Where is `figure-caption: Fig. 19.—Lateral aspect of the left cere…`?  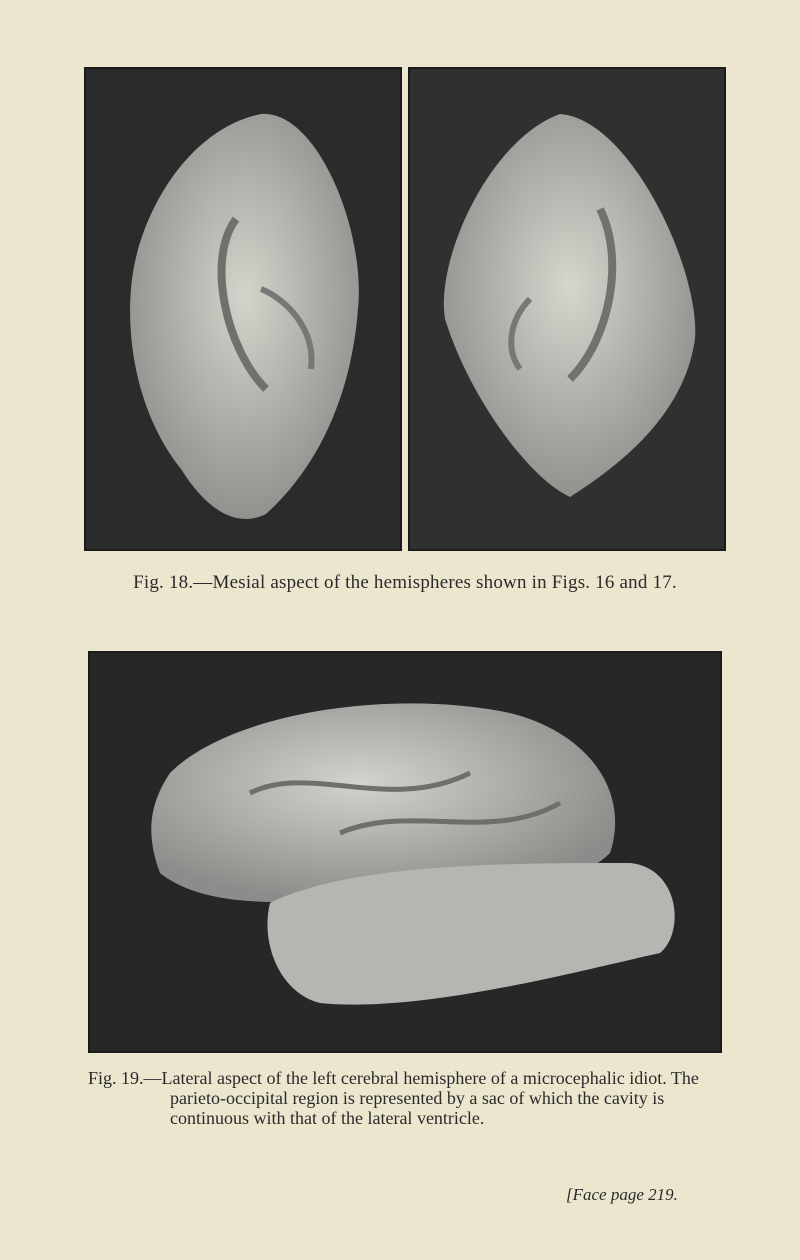 figure-caption: Fig. 19.—Lateral aspect of the left cere… is located at coordinates (393, 1098).